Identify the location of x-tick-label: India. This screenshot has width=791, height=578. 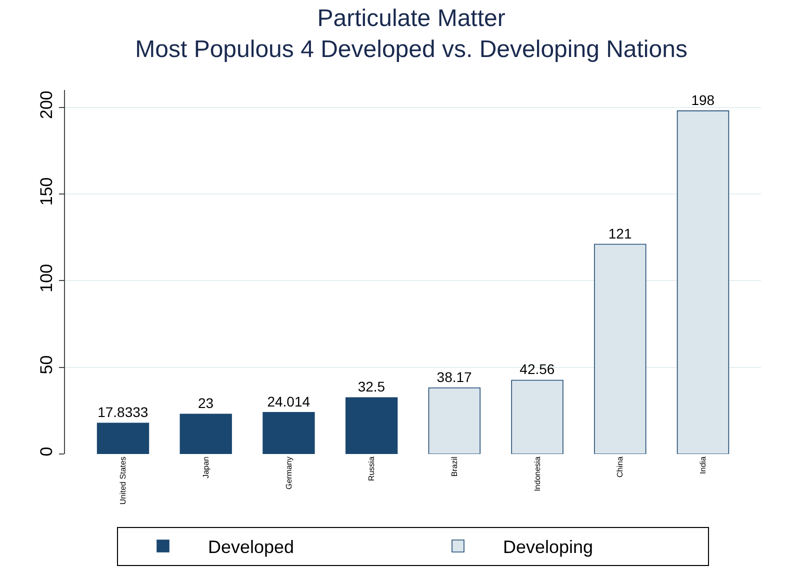
(703, 465).